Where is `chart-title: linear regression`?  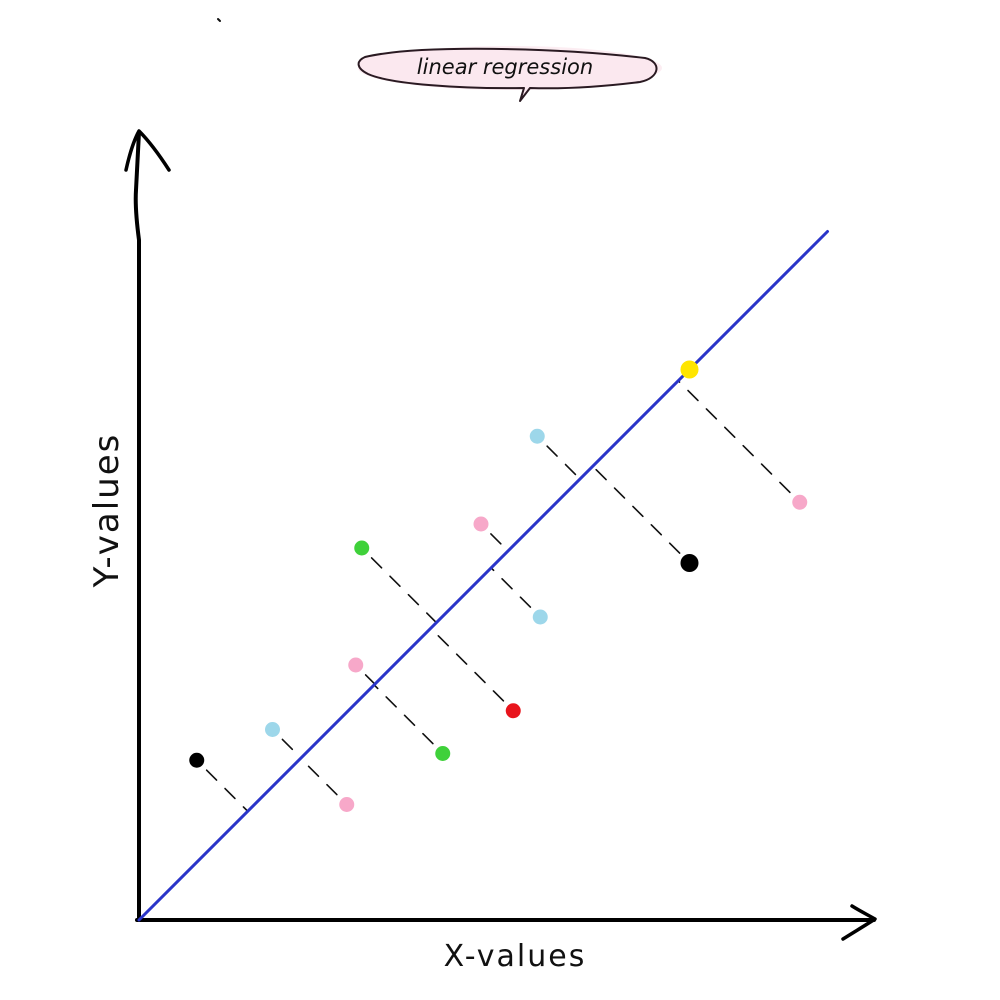 chart-title: linear regression is located at coordinates (505, 67).